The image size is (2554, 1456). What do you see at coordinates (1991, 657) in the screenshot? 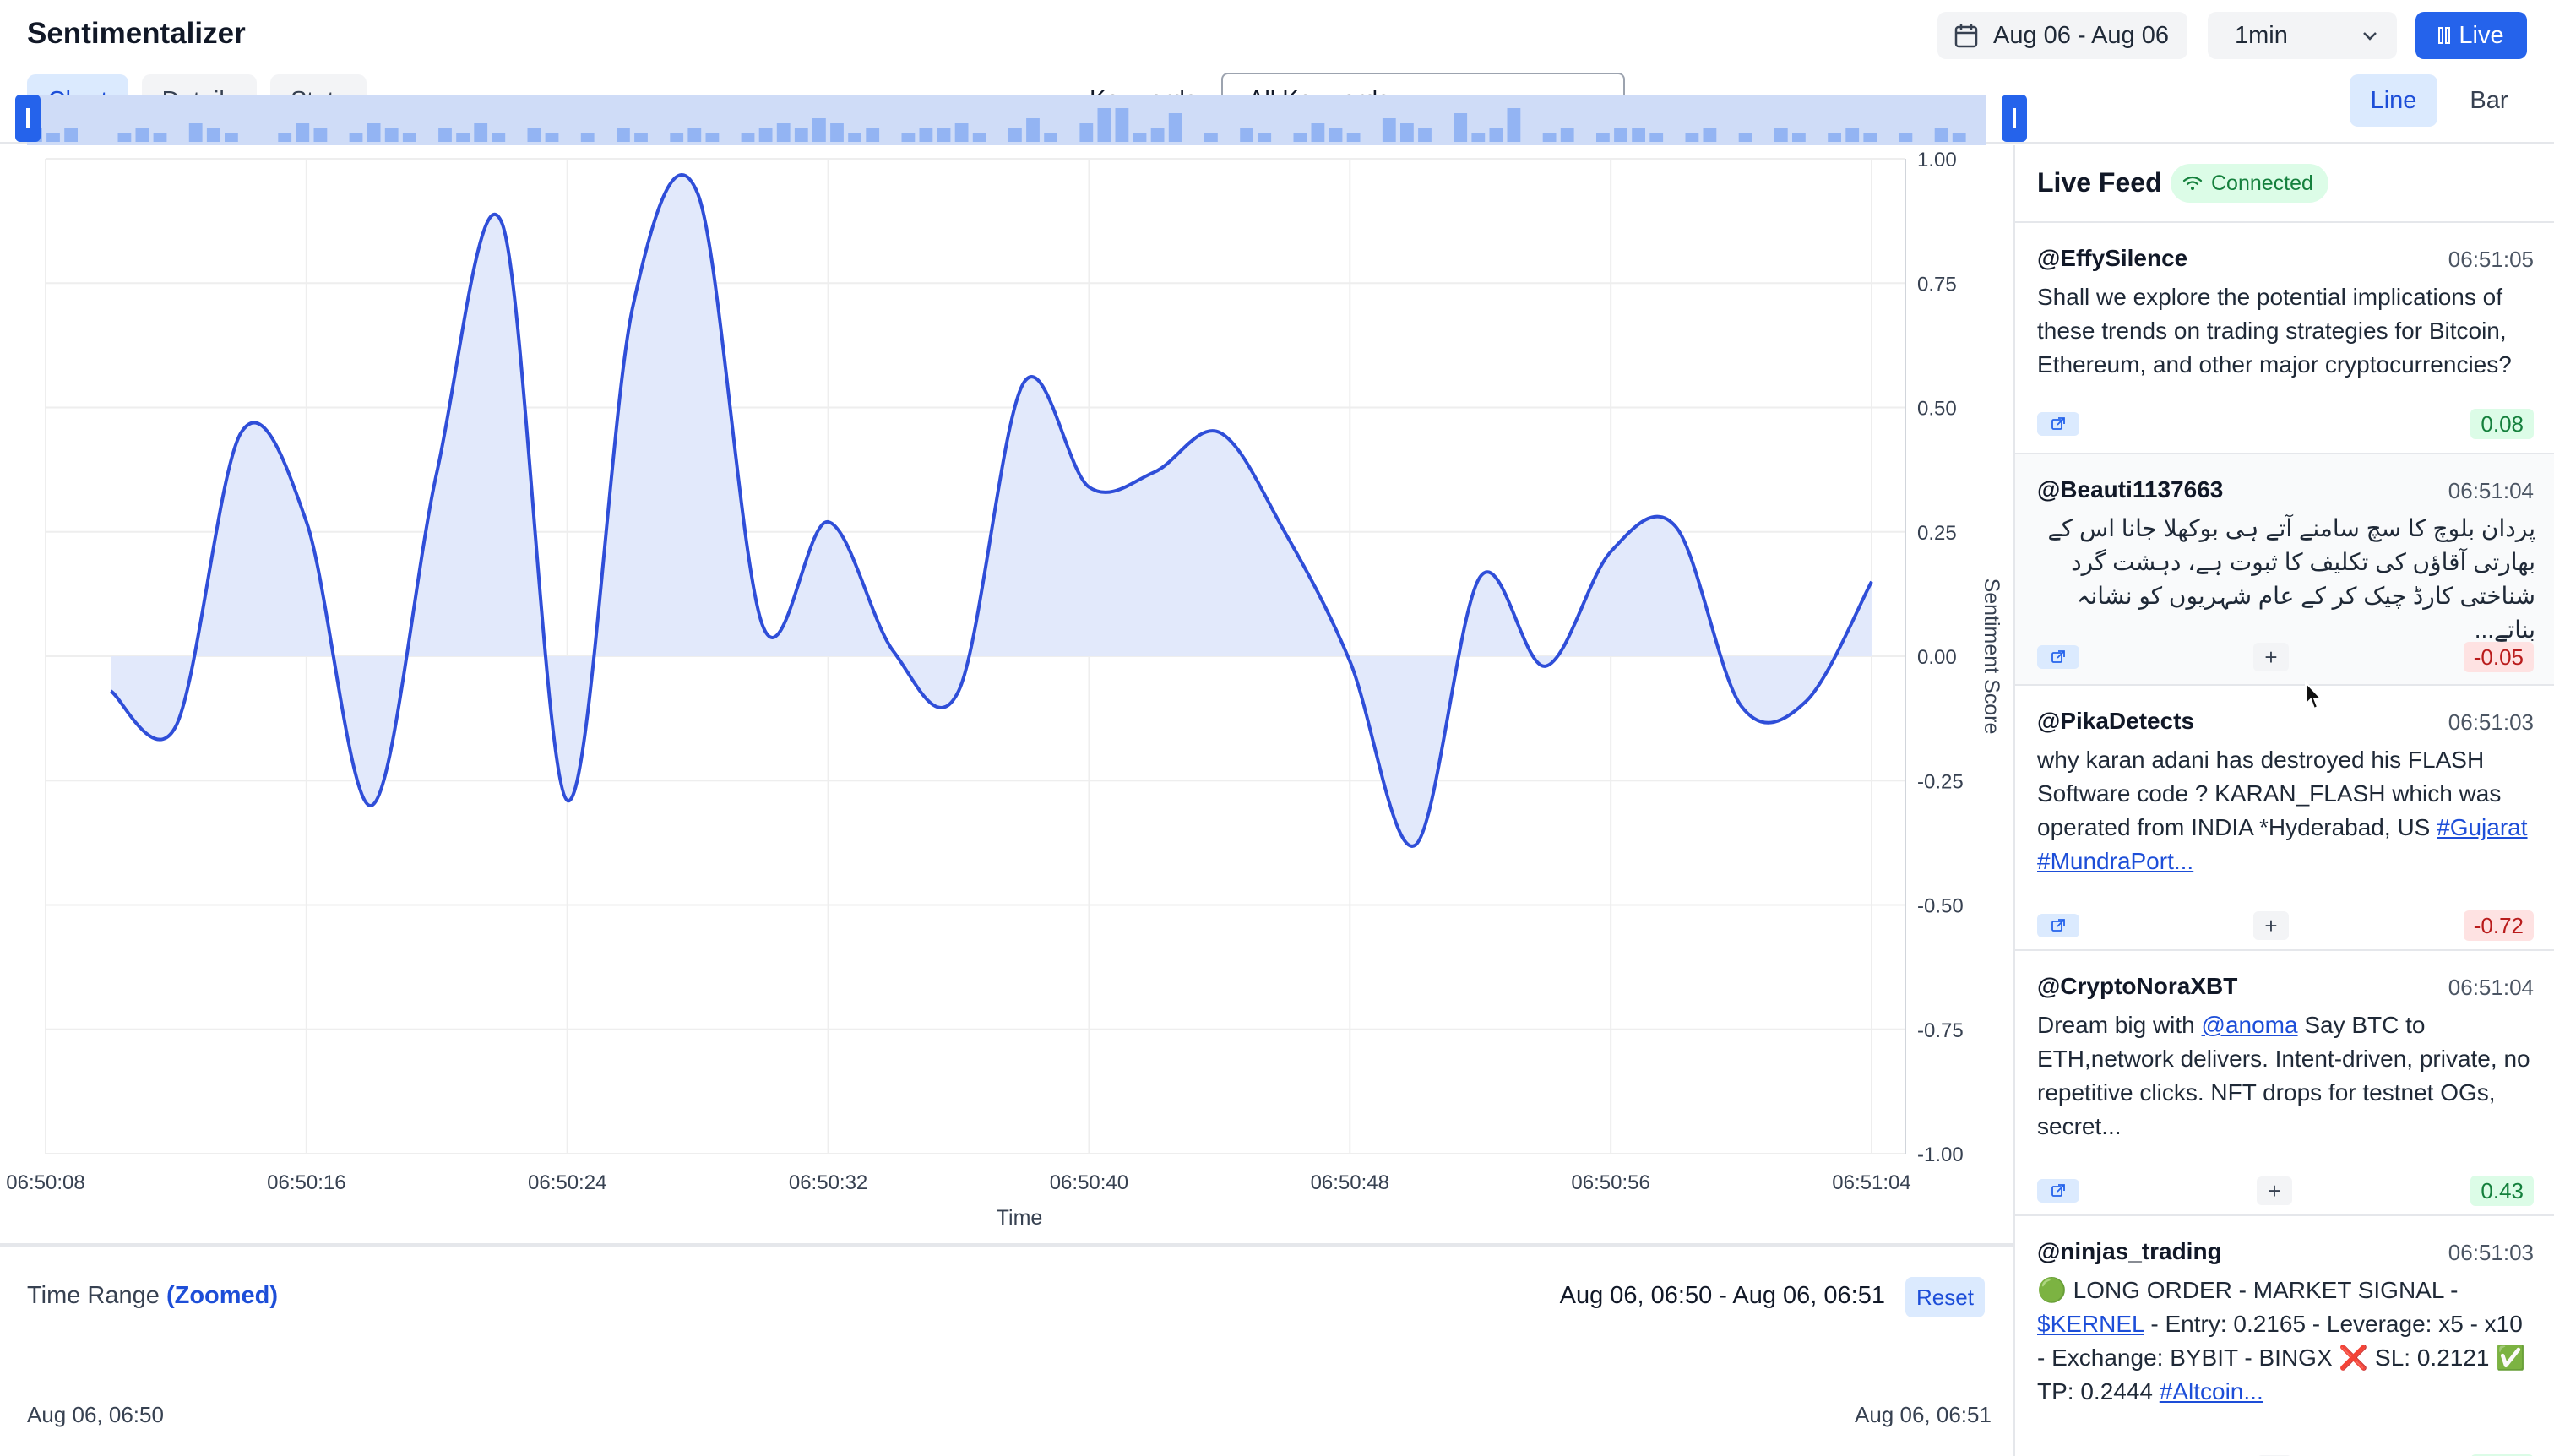
I see `y-axis-title: Sentiment Score` at bounding box center [1991, 657].